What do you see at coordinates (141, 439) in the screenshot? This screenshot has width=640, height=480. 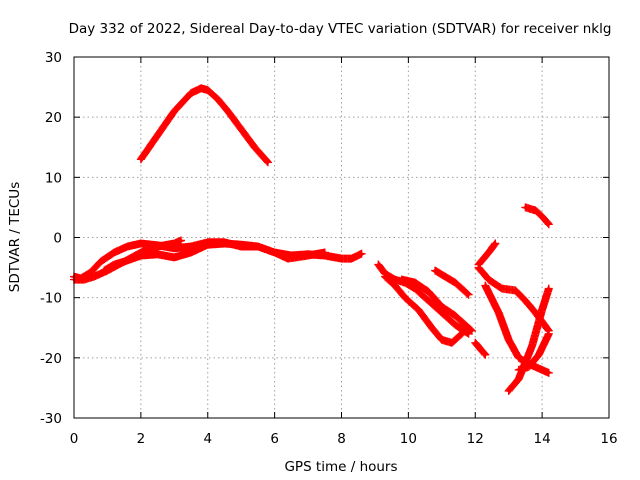 I see `x-tick-label: 2` at bounding box center [141, 439].